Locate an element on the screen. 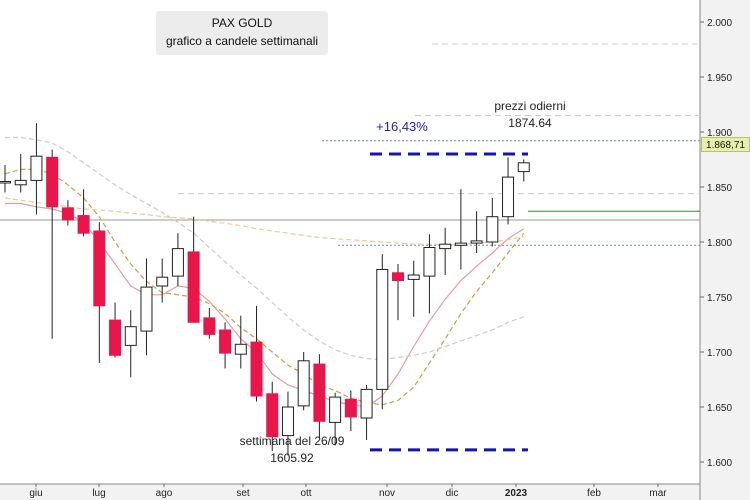 The width and height of the screenshot is (750, 500). x-axis-panel is located at coordinates (375, 492).